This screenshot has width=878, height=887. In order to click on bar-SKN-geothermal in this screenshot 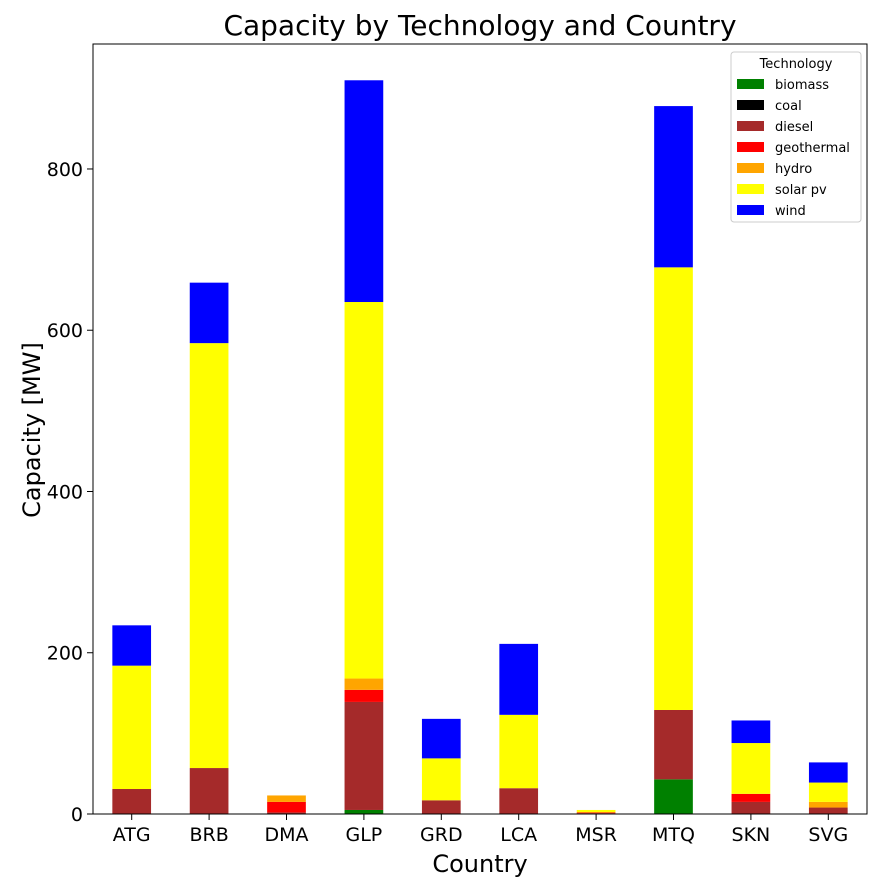, I will do `click(751, 797)`.